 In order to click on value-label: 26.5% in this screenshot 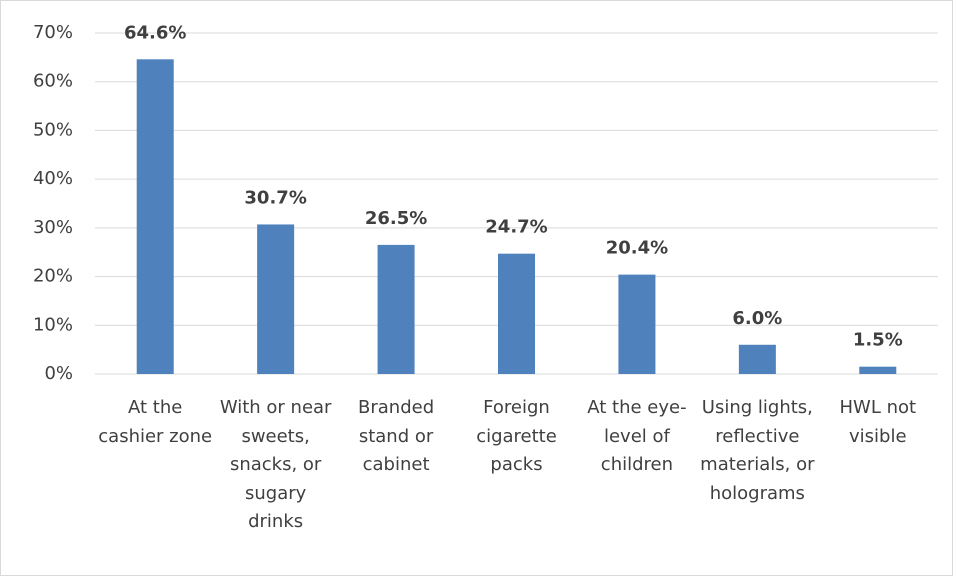, I will do `click(396, 218)`.